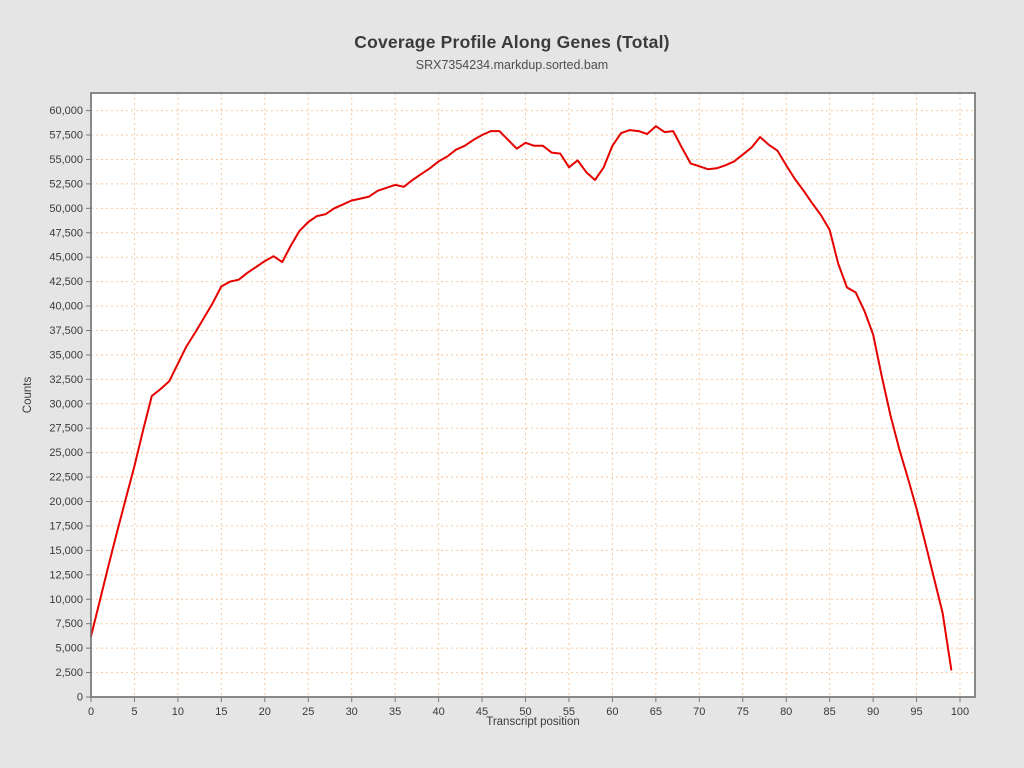 The height and width of the screenshot is (768, 1024). I want to click on y-tick-label: 32,500, so click(66, 380).